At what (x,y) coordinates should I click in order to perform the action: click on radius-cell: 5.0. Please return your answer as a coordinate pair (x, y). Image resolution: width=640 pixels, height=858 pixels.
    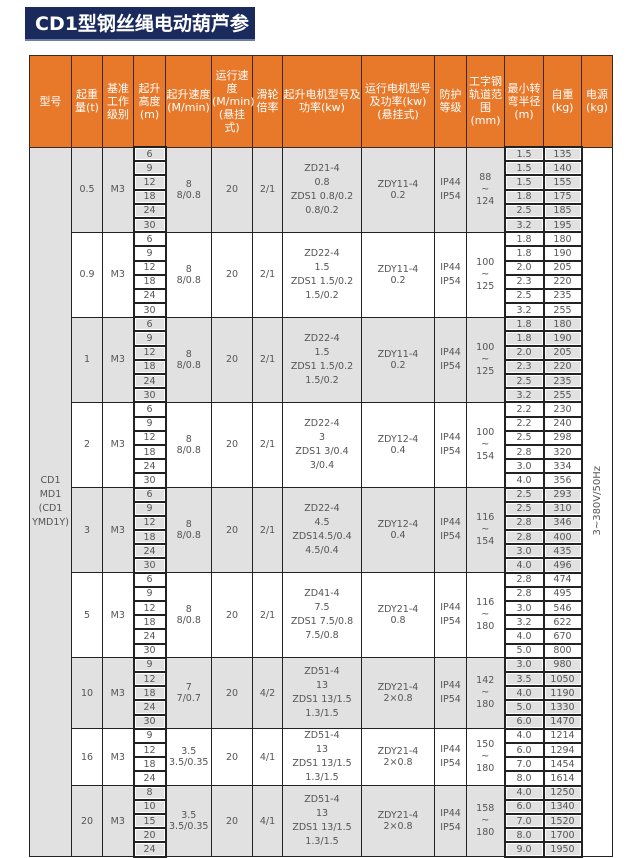
    Looking at the image, I should click on (524, 650).